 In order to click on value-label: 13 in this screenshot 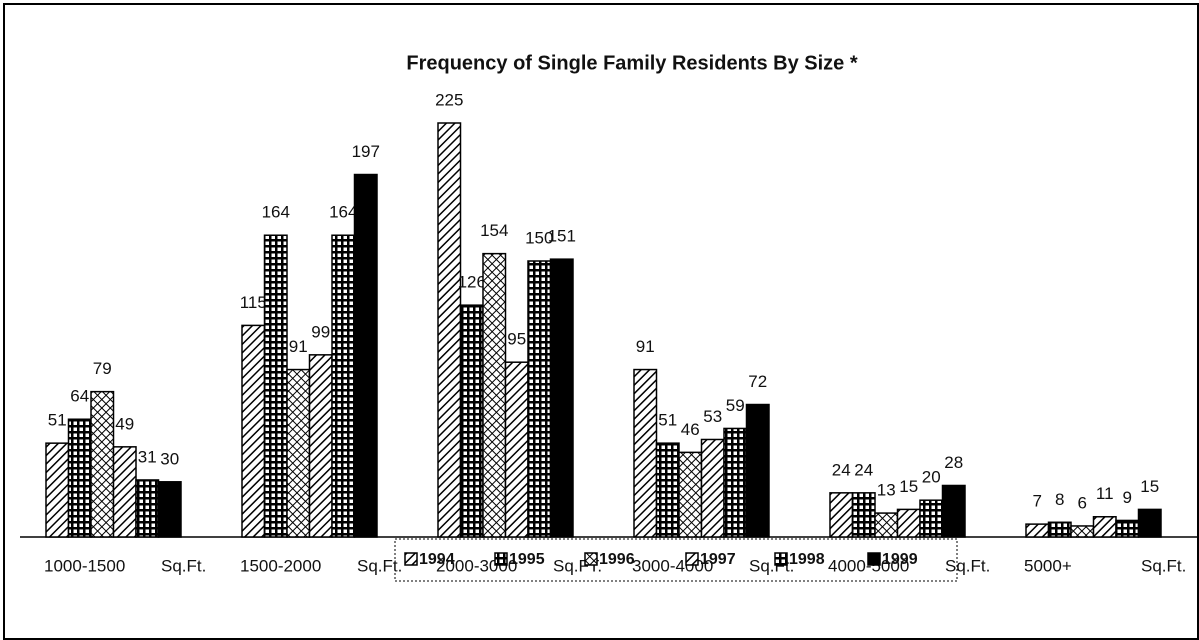, I will do `click(886, 490)`.